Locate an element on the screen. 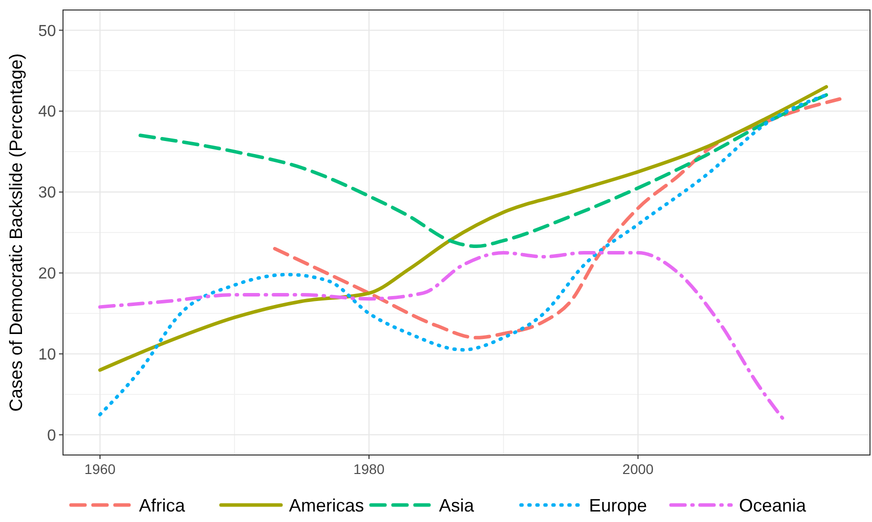 Image resolution: width=872 pixels, height=522 pixels. x-tick-label: 1960 is located at coordinates (100, 469).